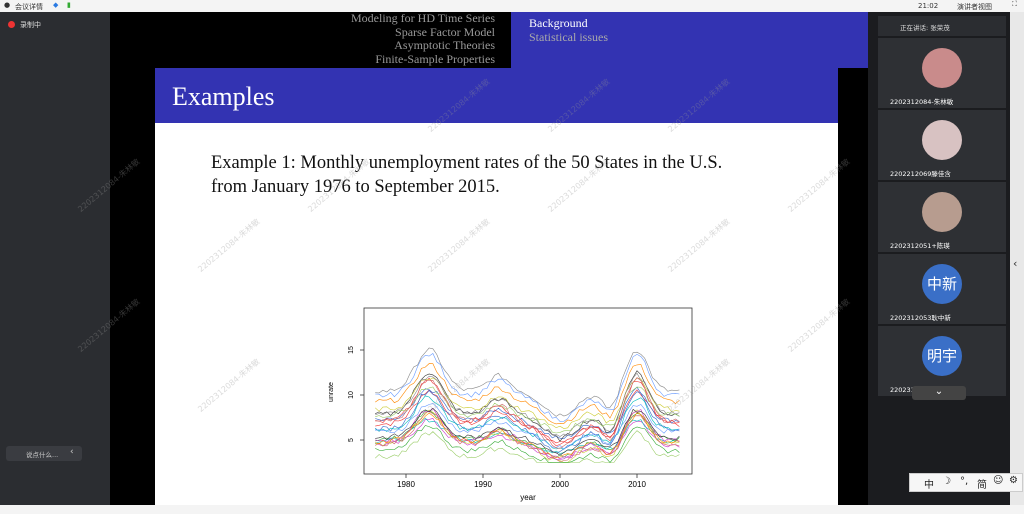 This screenshot has width=1024, height=514. I want to click on participant-tile: 2202312084-朱林敏, so click(942, 73).